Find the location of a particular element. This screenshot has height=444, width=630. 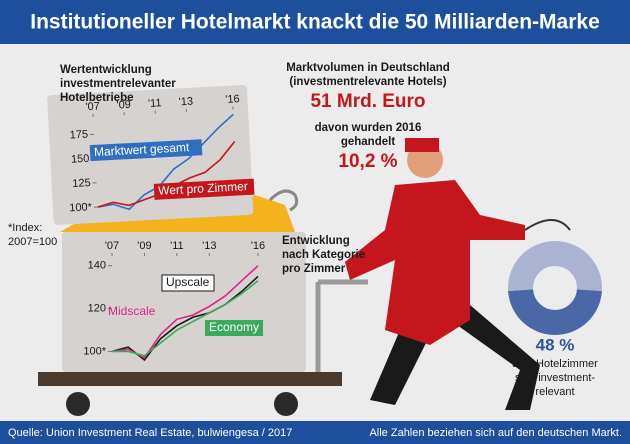

footer-bar is located at coordinates (315, 432).